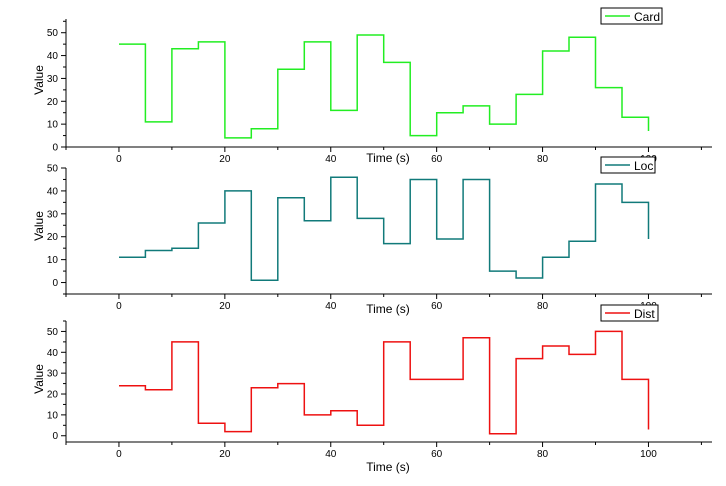 The width and height of the screenshot is (726, 486). Describe the element at coordinates (39, 80) in the screenshot. I see `card-y-axis-title: Value` at that location.